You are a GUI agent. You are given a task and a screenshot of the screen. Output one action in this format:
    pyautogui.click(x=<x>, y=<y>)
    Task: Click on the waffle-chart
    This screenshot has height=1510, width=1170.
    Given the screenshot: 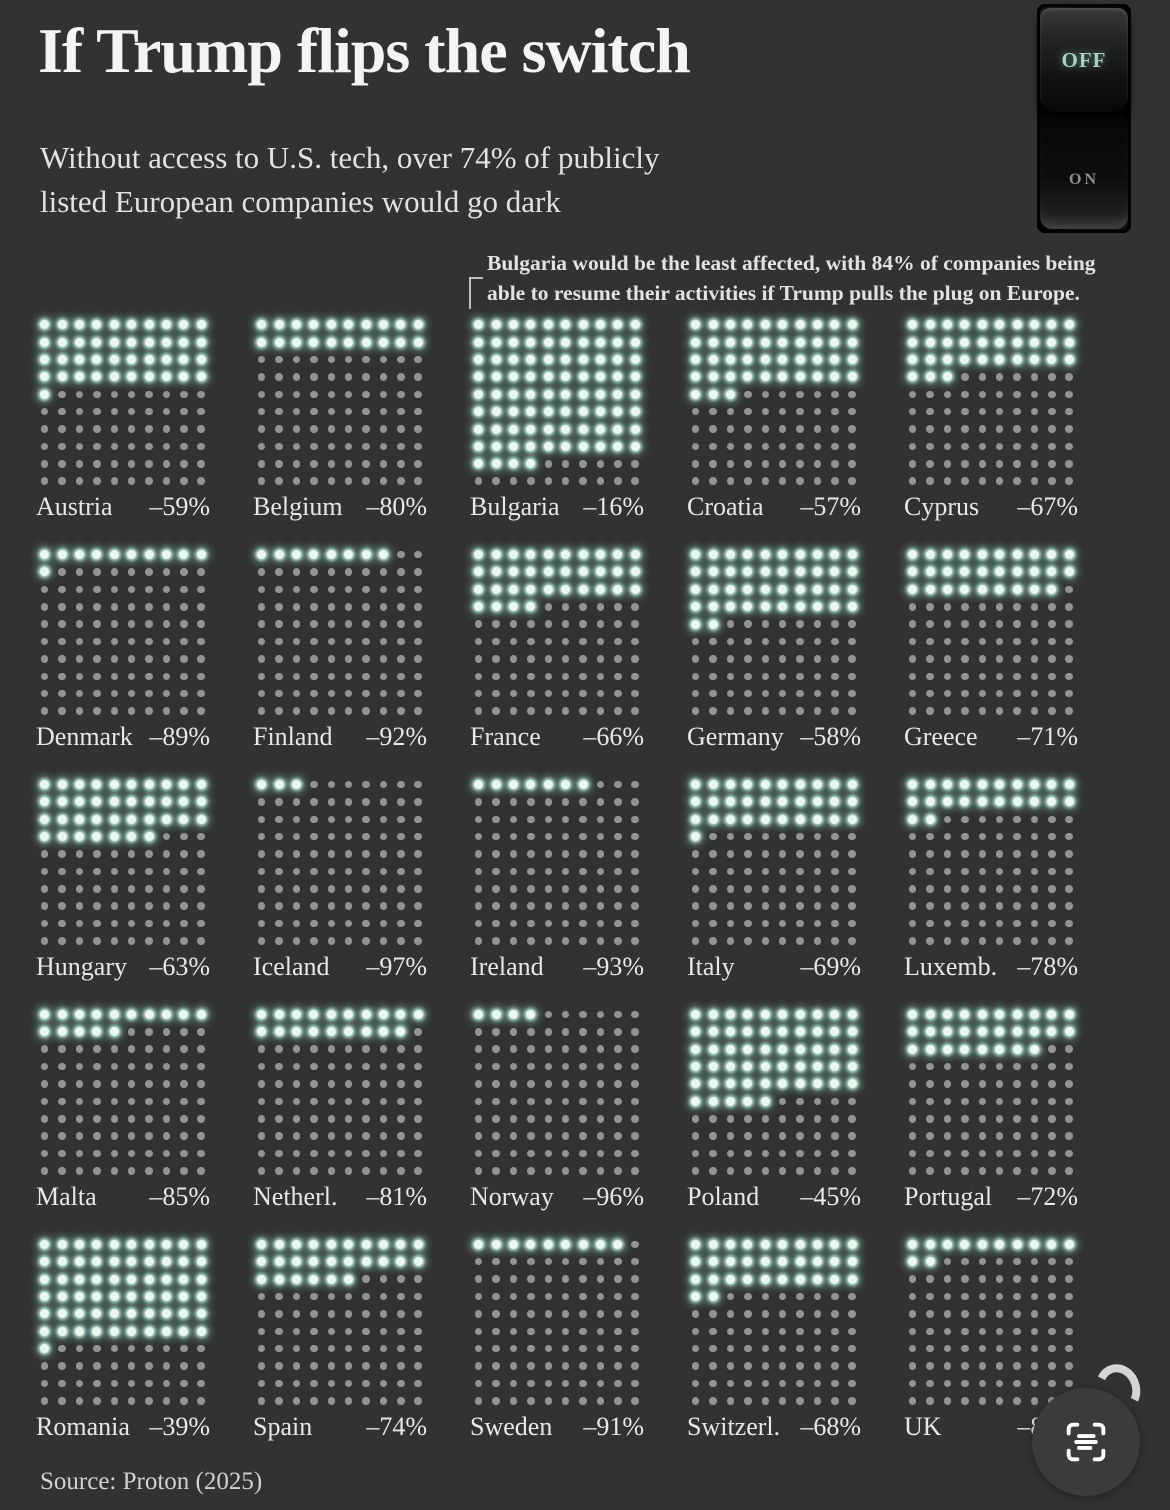 What is the action you would take?
    pyautogui.click(x=123, y=863)
    